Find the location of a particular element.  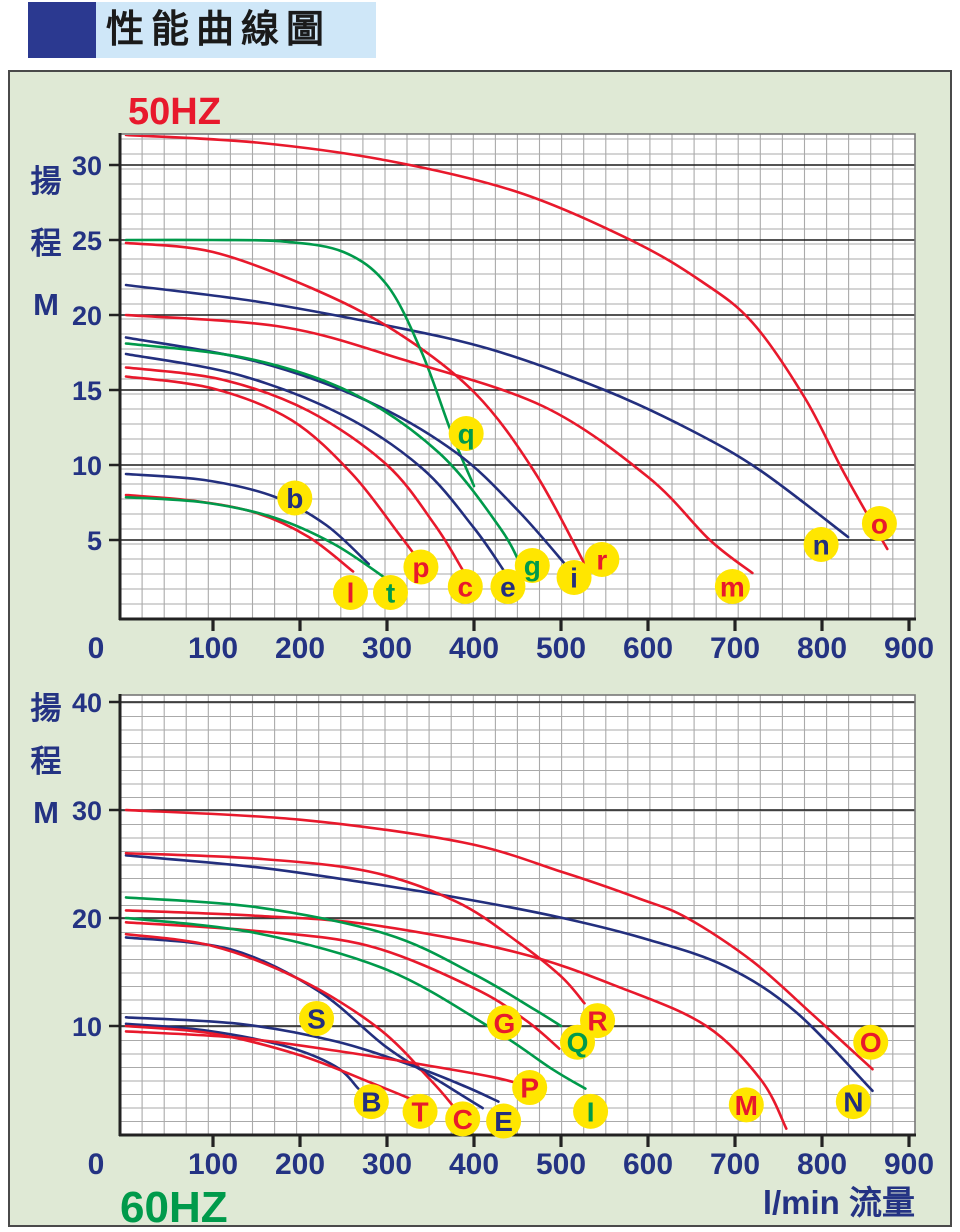

curve-t is located at coordinates (257, 538).